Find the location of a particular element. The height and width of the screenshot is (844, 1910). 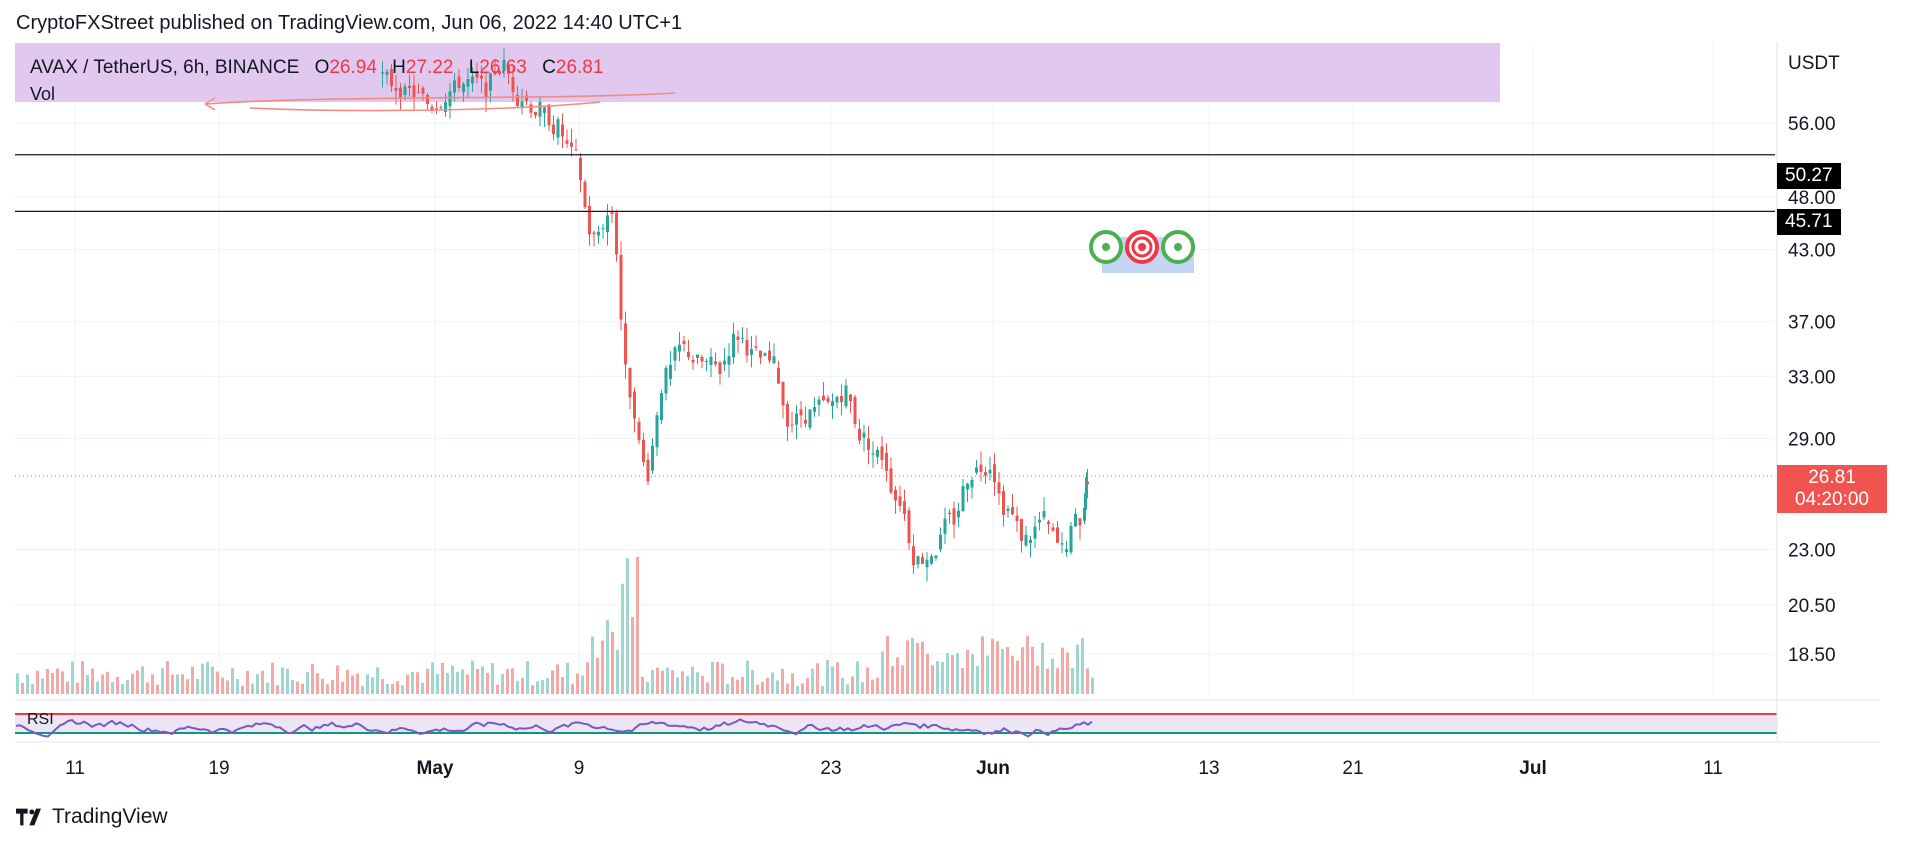

level-tag-lower: 45.71 is located at coordinates (1809, 222).